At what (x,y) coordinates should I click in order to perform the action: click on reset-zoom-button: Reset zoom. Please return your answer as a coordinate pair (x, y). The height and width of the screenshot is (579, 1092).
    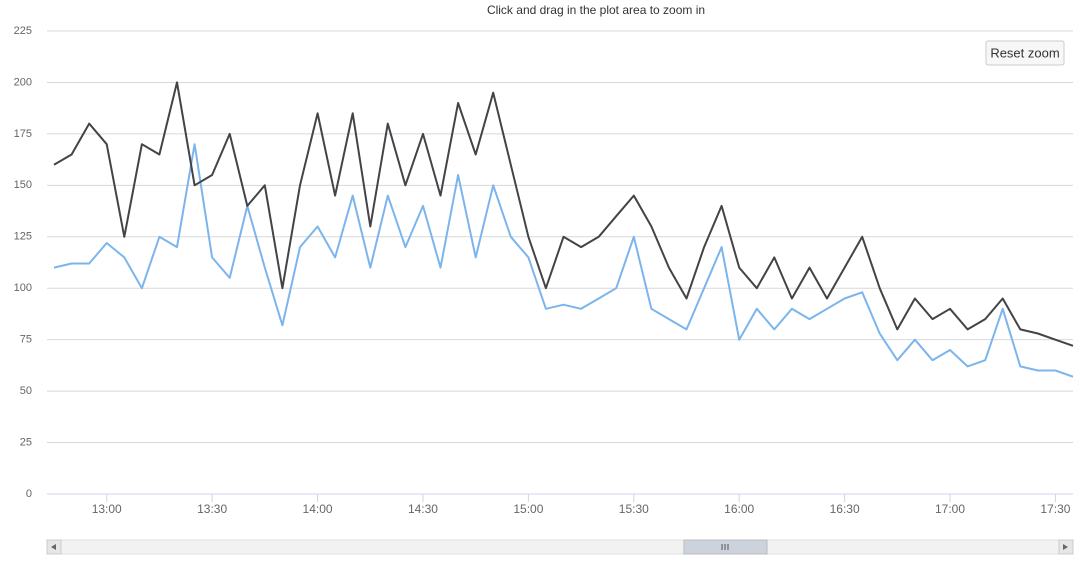
    Looking at the image, I should click on (1025, 53).